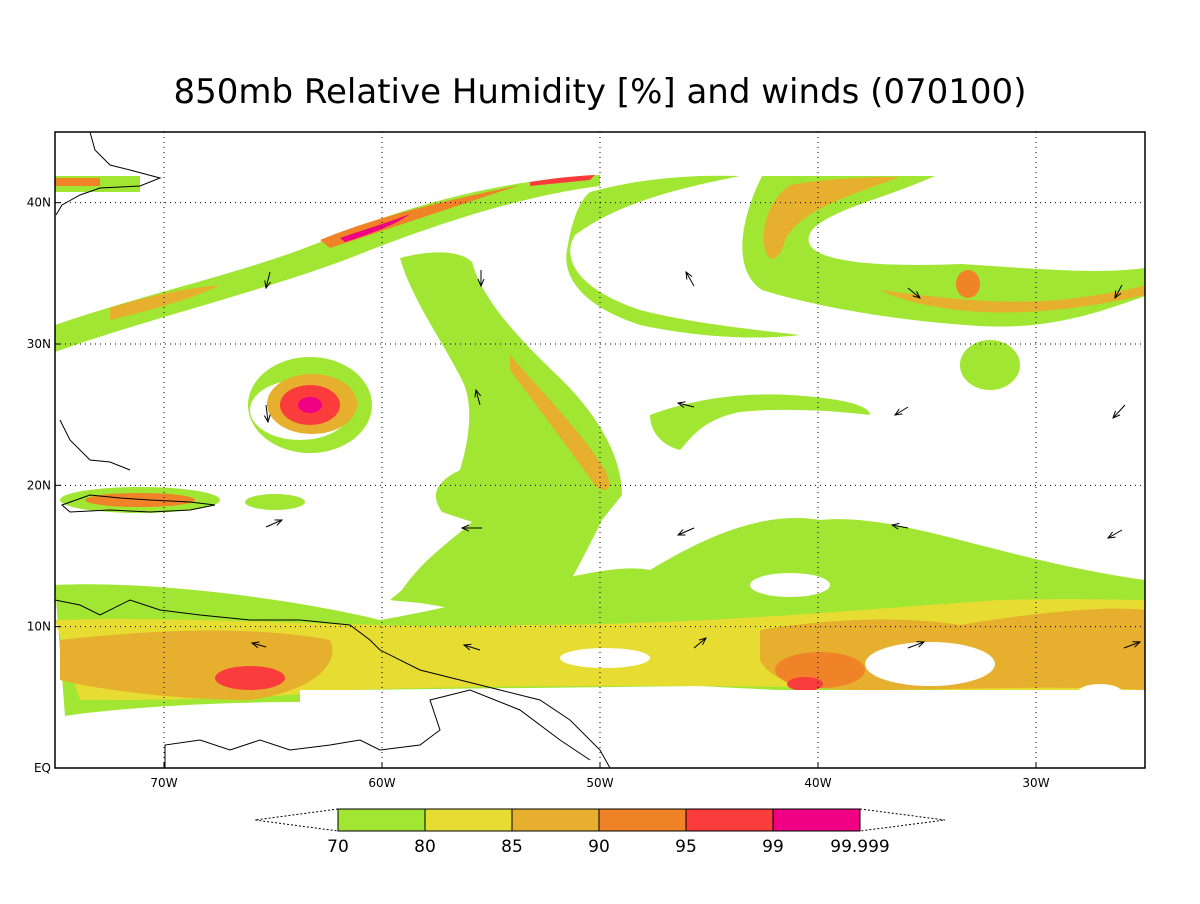  Describe the element at coordinates (817, 783) in the screenshot. I see `x-tick-label: 40W` at that location.